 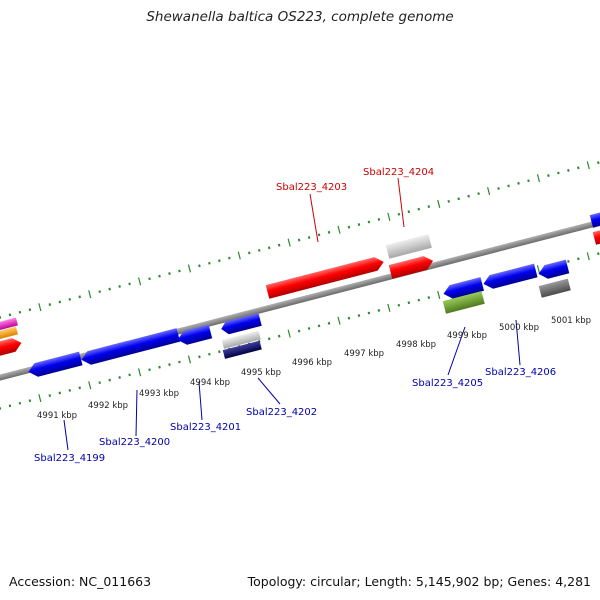 I want to click on scale-label: 5001 kbp, so click(x=571, y=321).